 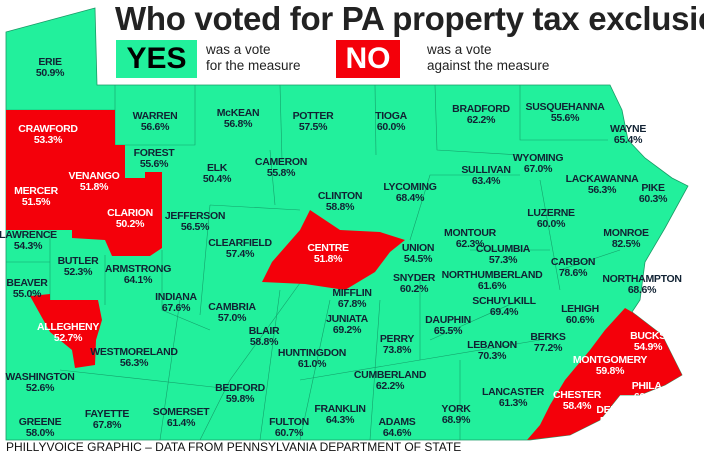 What do you see at coordinates (648, 336) in the screenshot?
I see `county-name: BUCKS` at bounding box center [648, 336].